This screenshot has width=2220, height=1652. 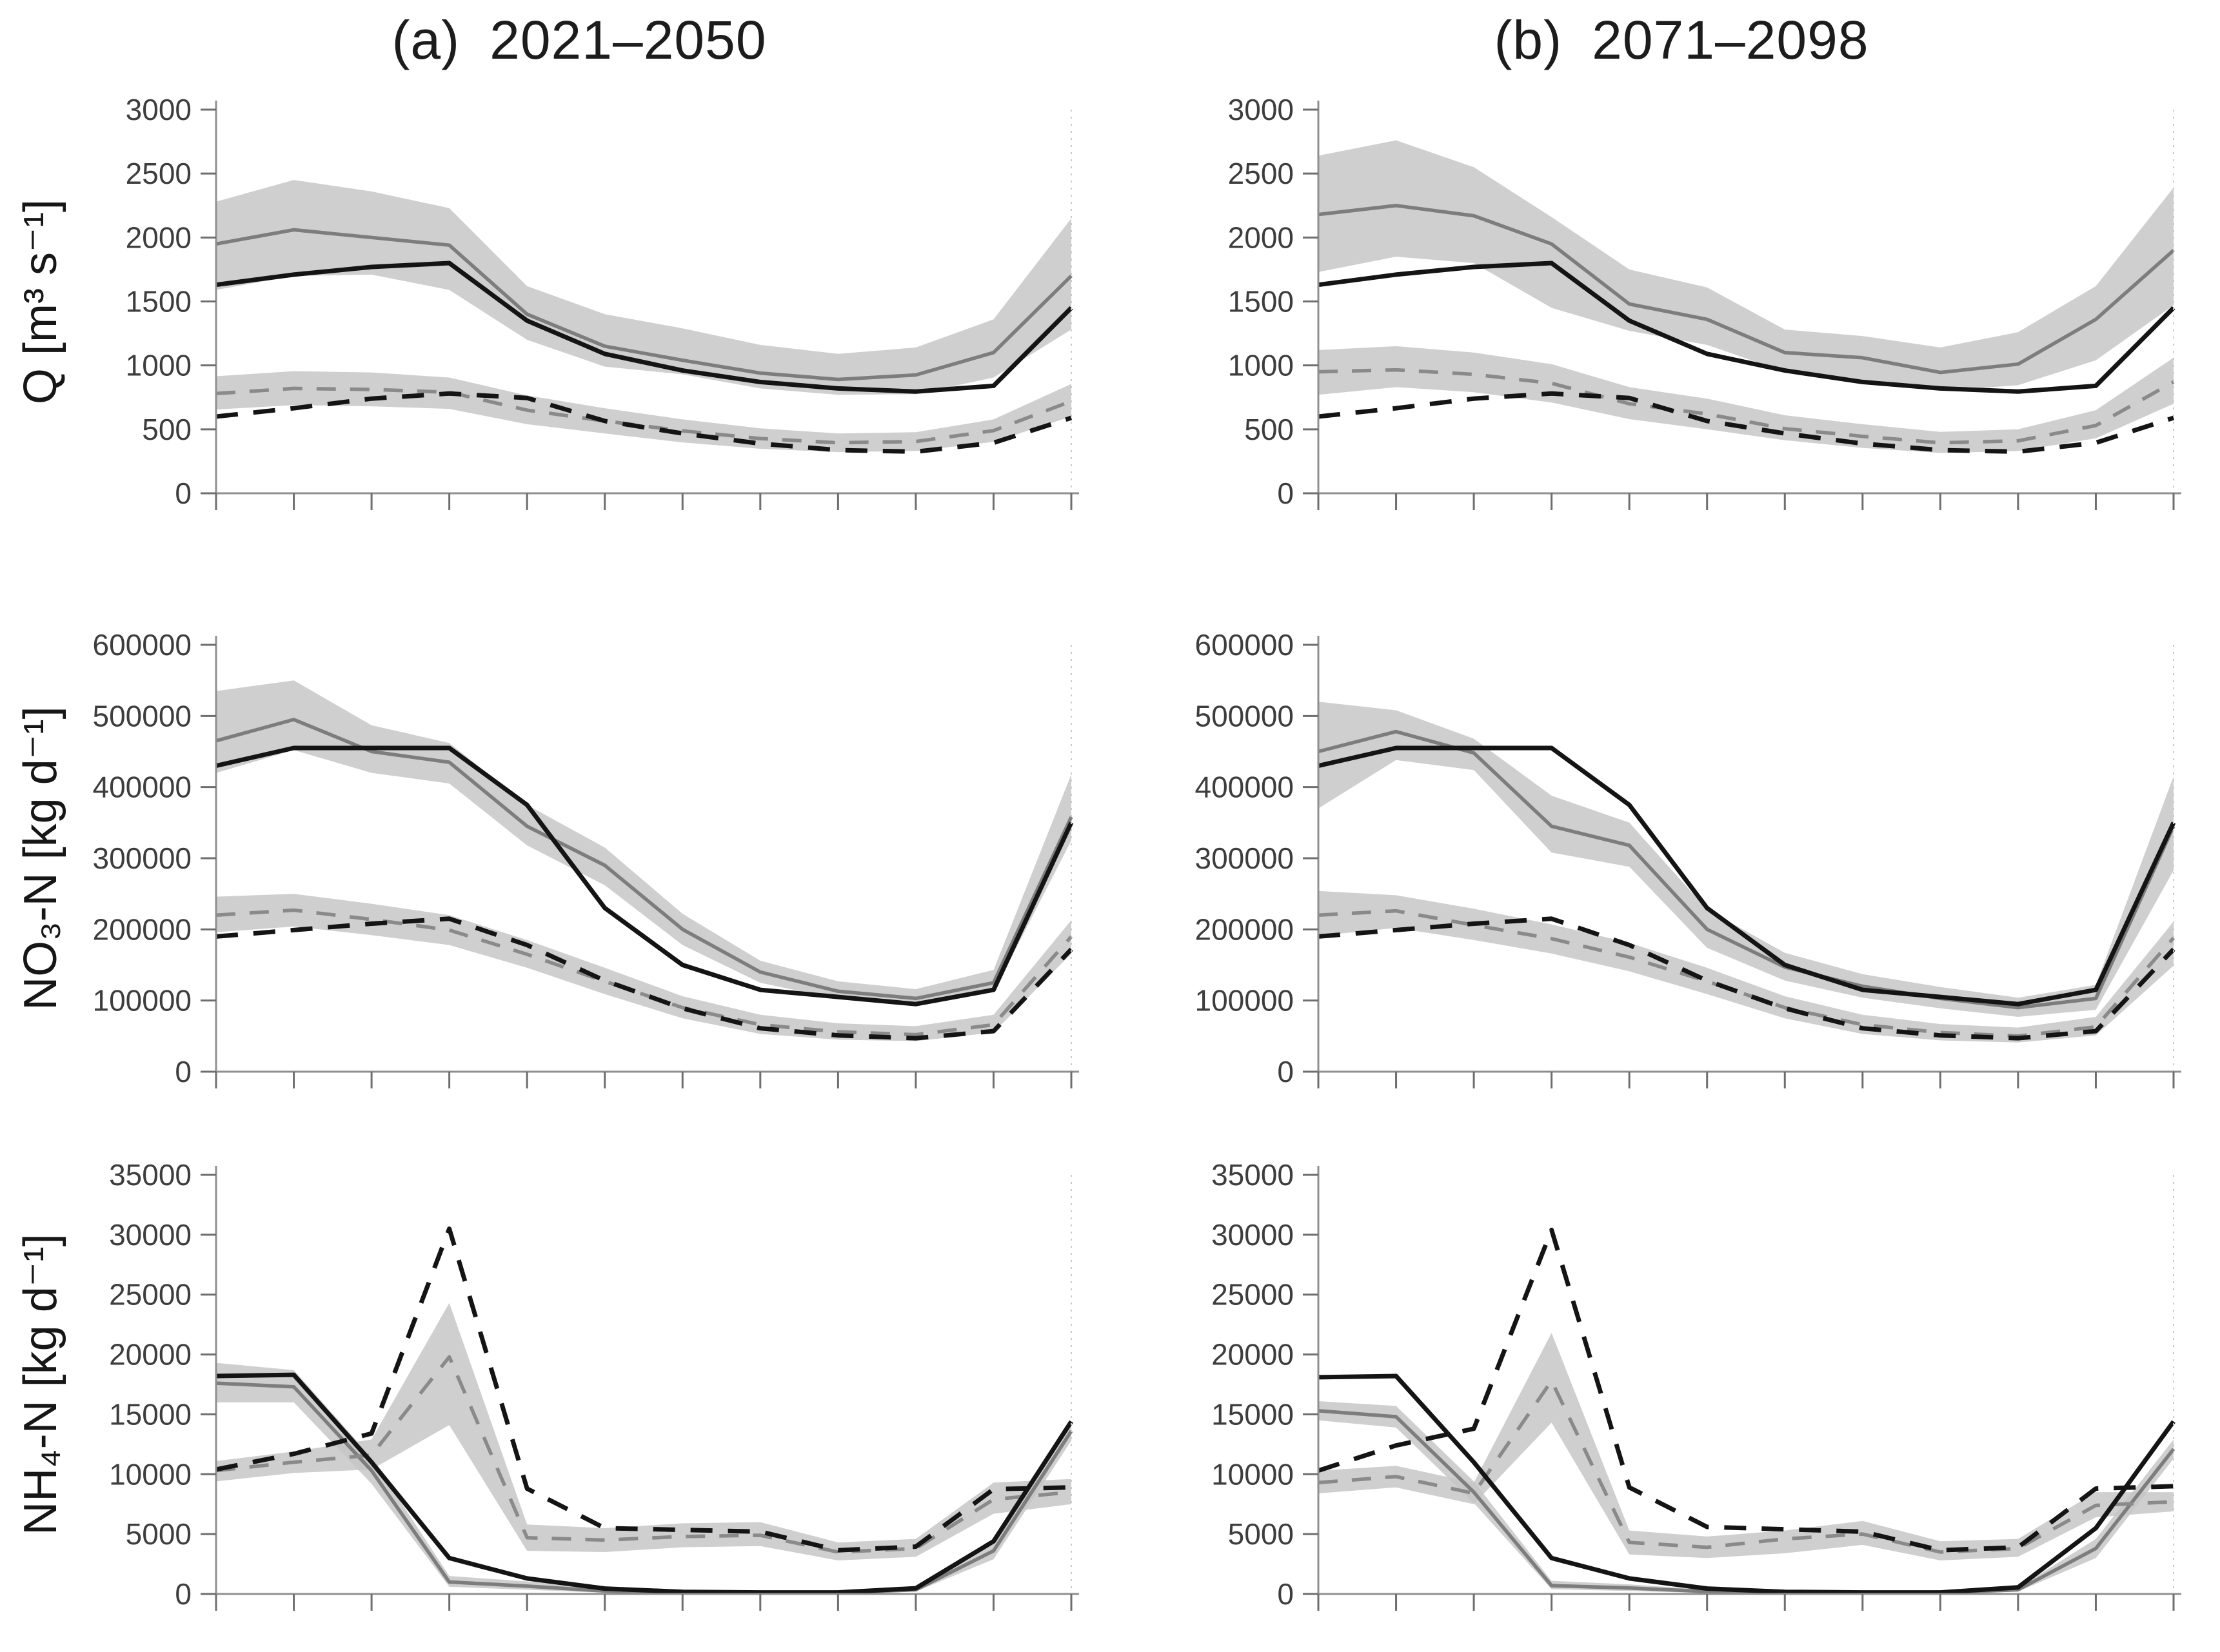 I want to click on panel-title-b-prefix: (b), so click(x=1528, y=40).